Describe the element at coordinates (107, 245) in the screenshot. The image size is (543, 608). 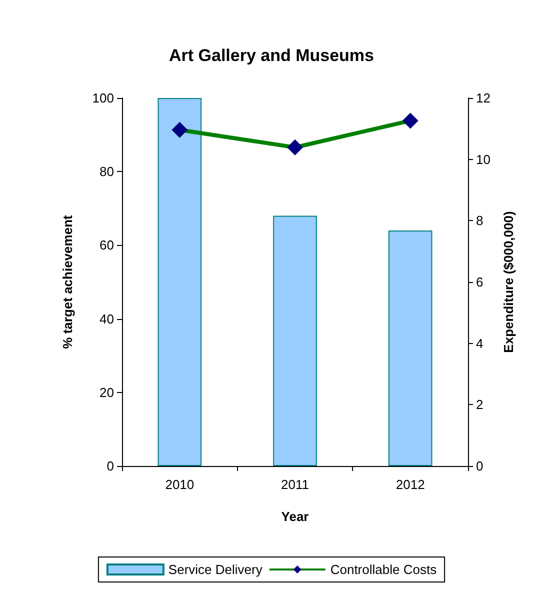
I see `y-tick-label: 60` at that location.